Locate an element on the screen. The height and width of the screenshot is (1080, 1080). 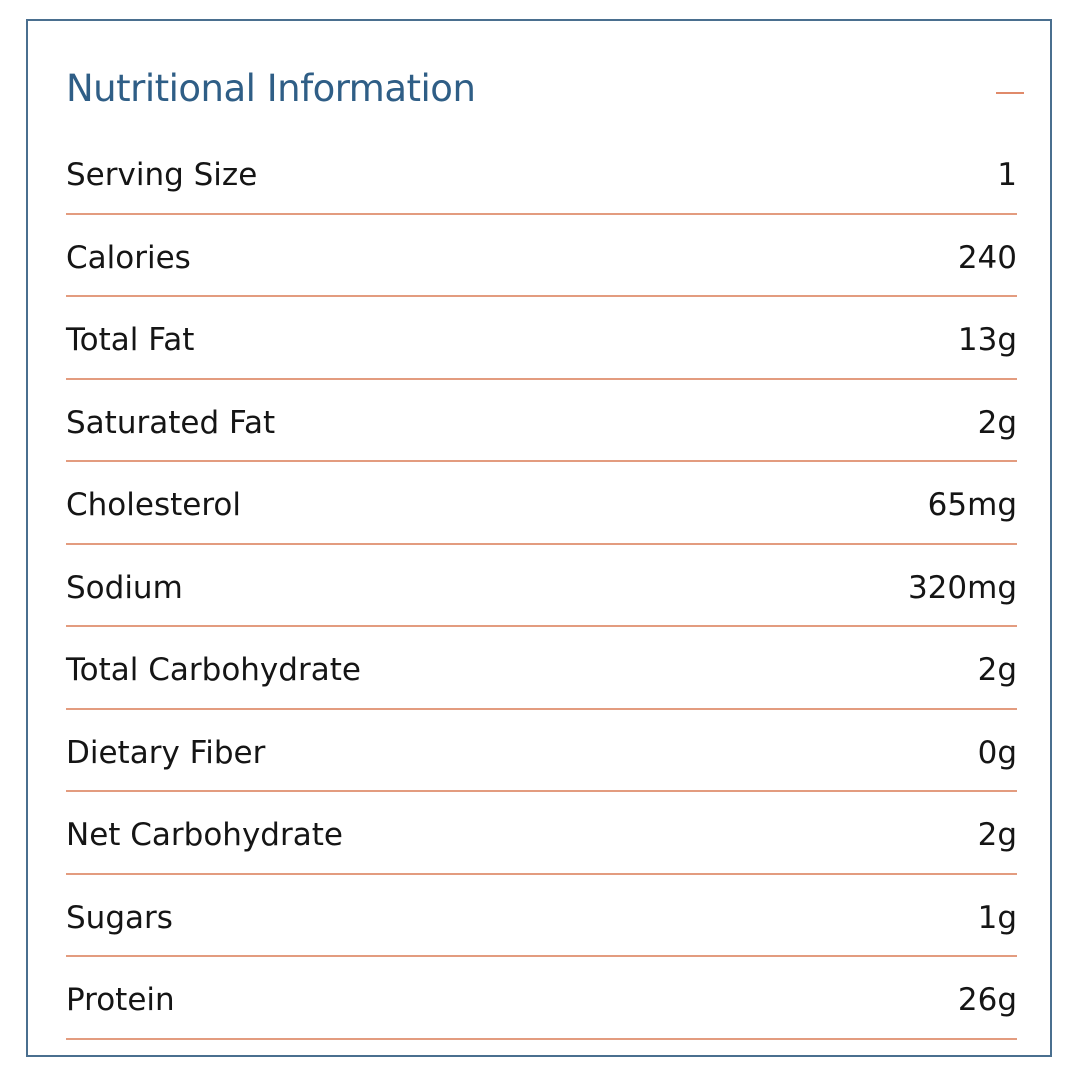
nutrient-label: Cholesterol is located at coordinates (153, 505).